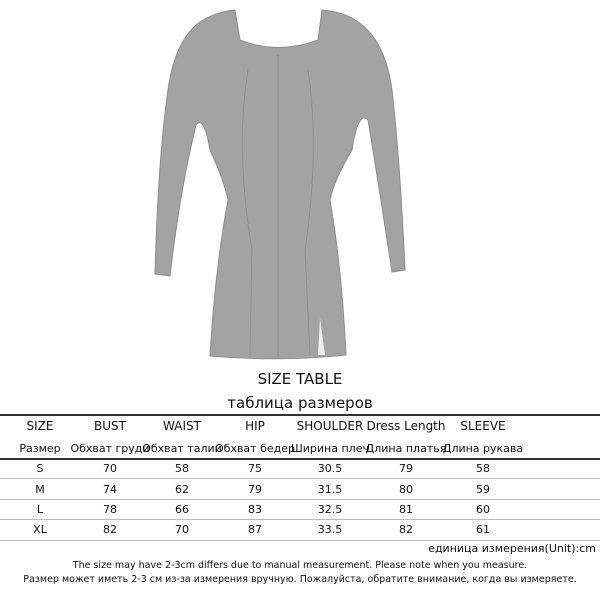  Describe the element at coordinates (40, 489) in the screenshot. I see `table-cell: M` at that location.